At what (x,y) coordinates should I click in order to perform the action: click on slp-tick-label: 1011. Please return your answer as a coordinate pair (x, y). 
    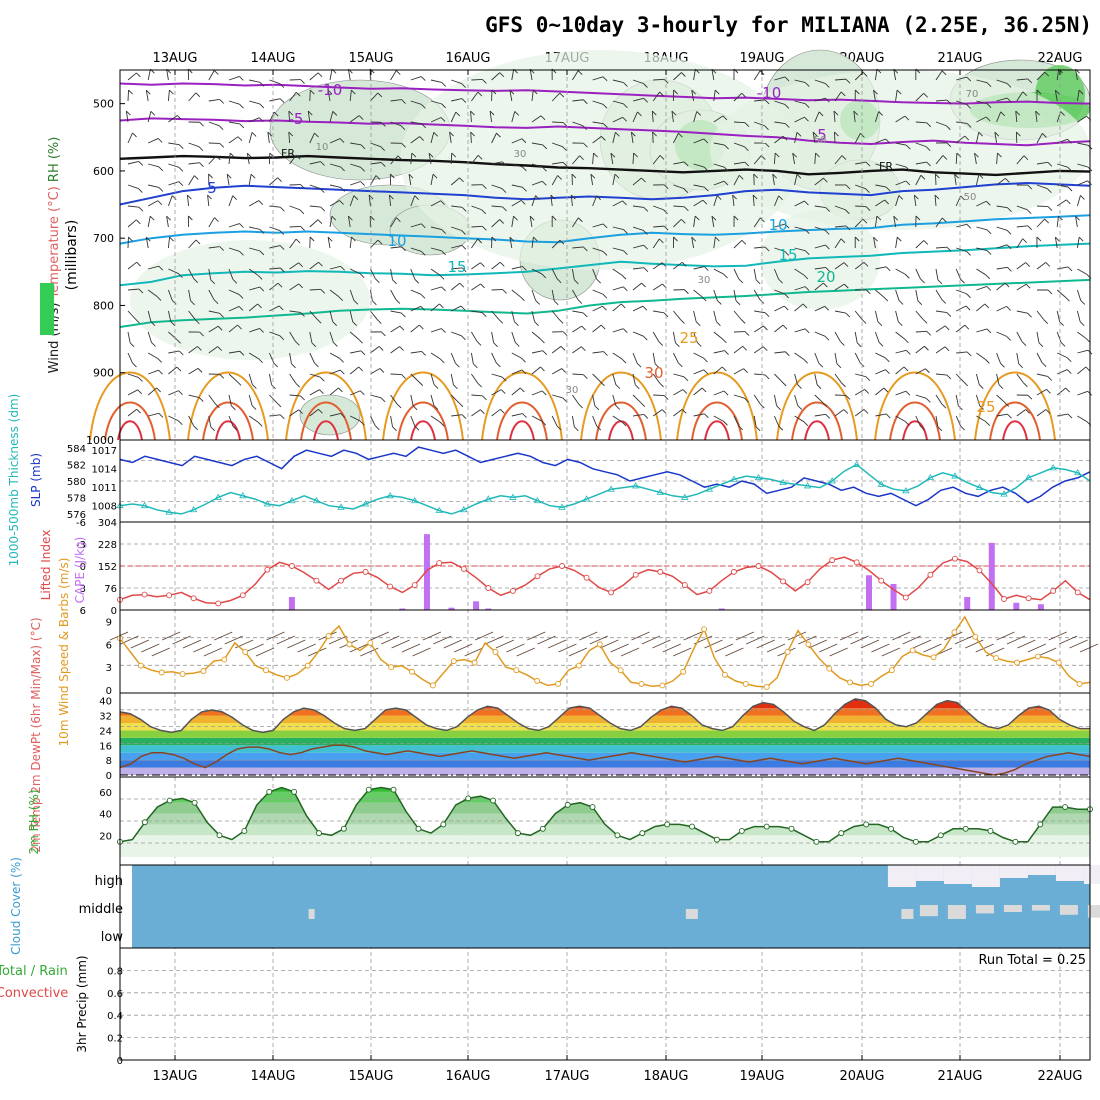
    Looking at the image, I should click on (104, 488).